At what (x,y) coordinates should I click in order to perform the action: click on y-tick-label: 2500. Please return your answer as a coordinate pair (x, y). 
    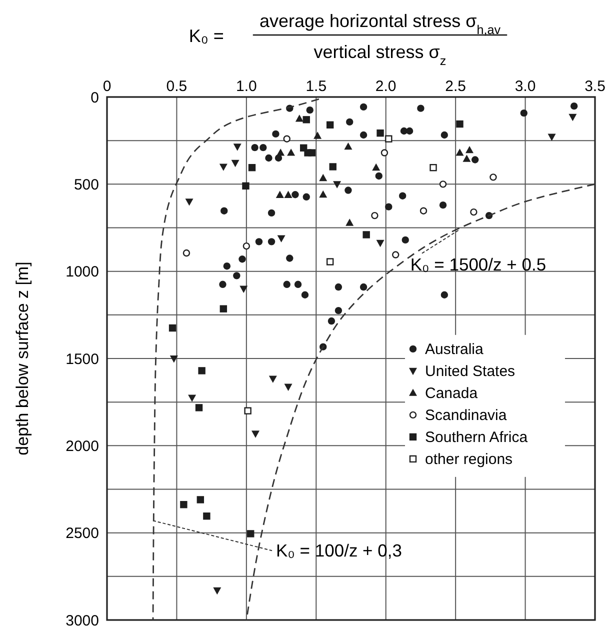
    Looking at the image, I should click on (82, 533).